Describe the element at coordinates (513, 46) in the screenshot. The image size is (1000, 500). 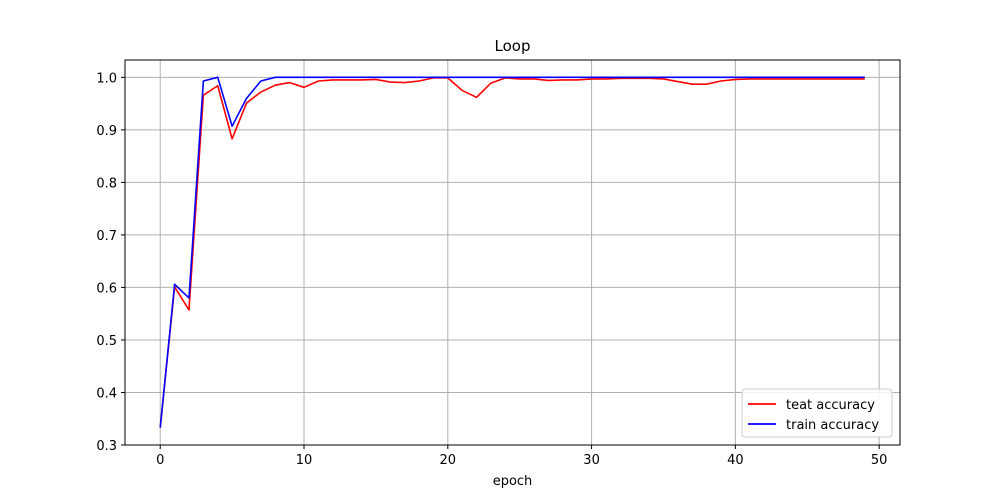
I see `chart-title: Loop` at that location.